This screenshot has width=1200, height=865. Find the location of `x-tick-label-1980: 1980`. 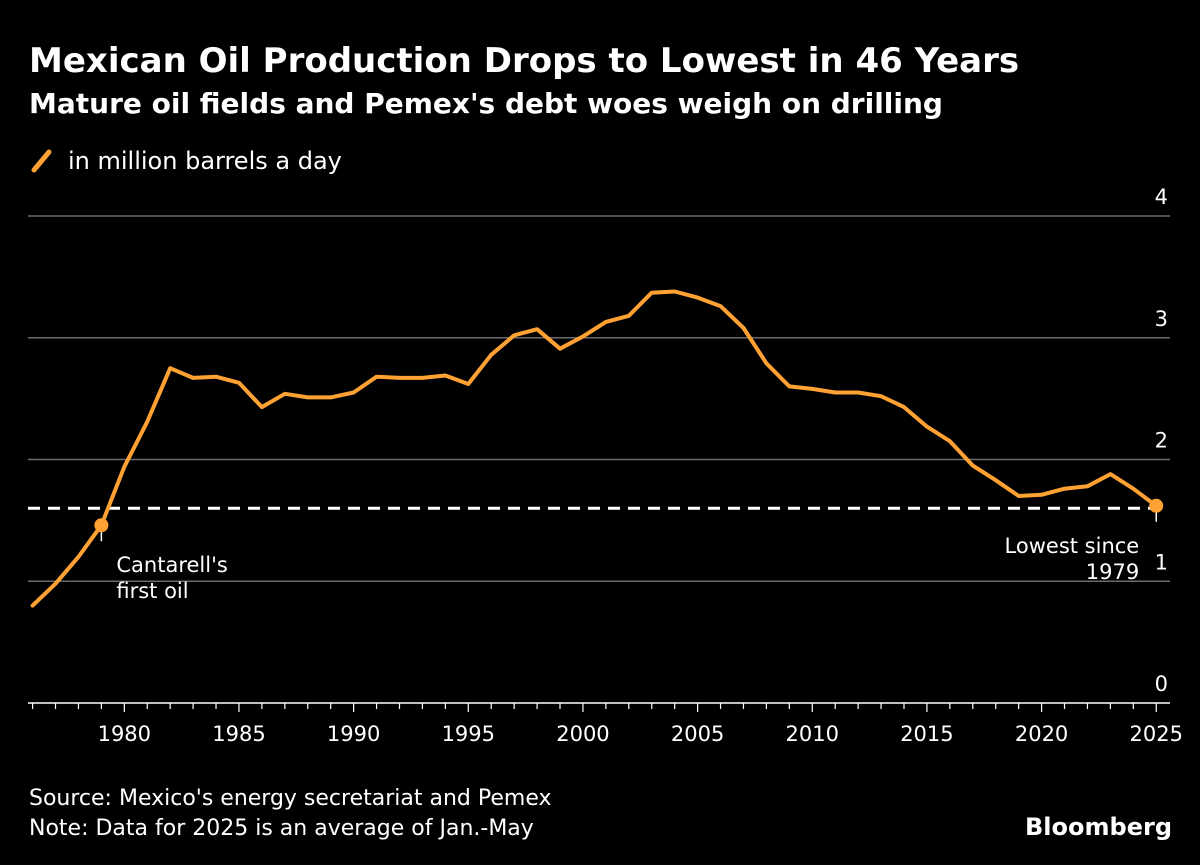

x-tick-label-1980: 1980 is located at coordinates (124, 734).